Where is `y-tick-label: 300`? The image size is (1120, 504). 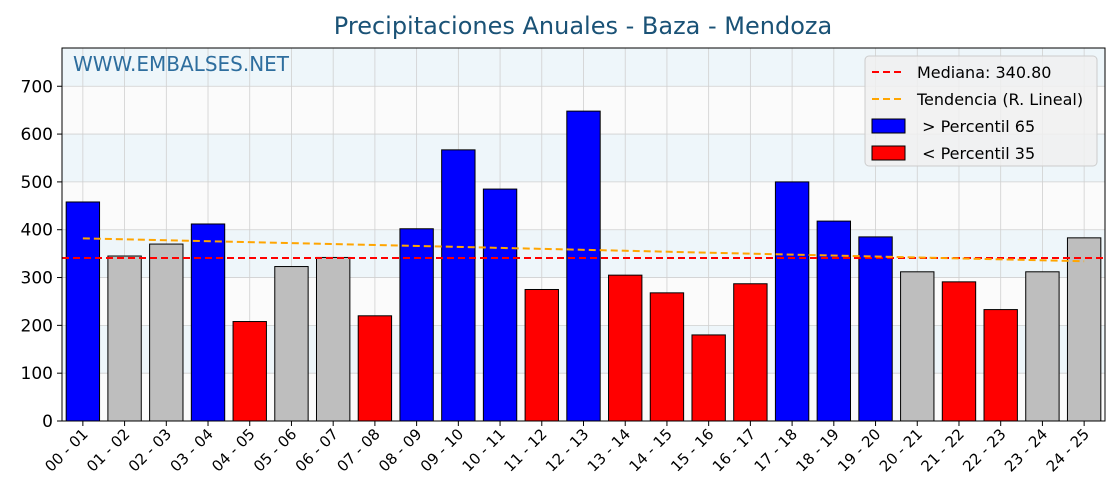
y-tick-label: 300 is located at coordinates (37, 279).